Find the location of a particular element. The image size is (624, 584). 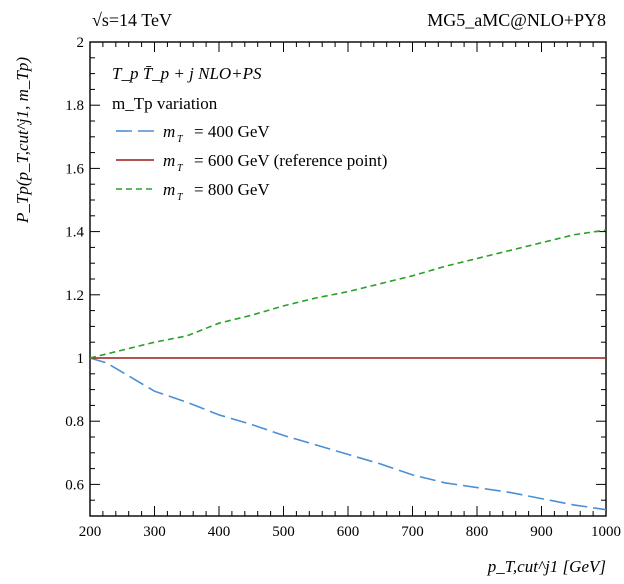

x-tick-label: 700 is located at coordinates (412, 532).